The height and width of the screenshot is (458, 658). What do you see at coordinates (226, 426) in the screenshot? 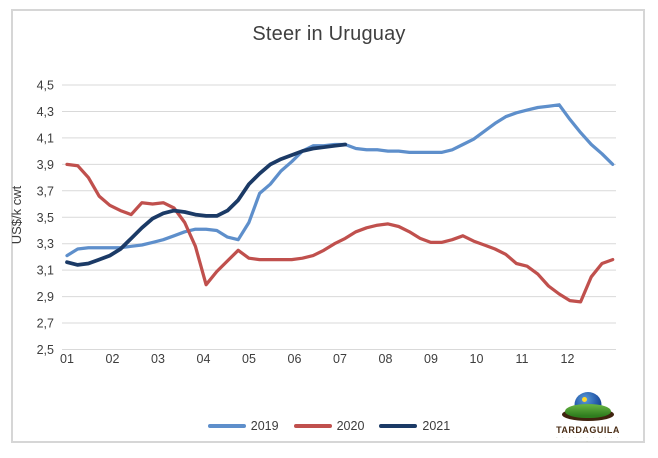
I see `legend-swatch-2019` at bounding box center [226, 426].